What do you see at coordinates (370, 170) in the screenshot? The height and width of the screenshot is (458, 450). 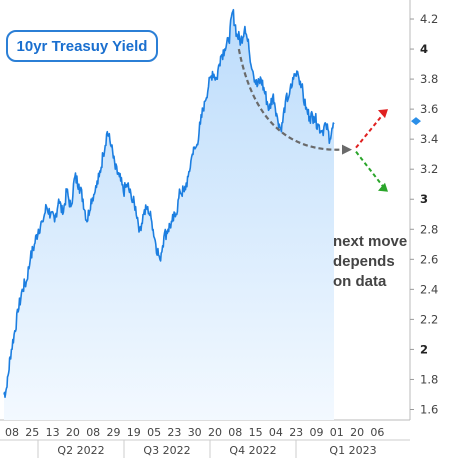 I see `down-scenario-arrow` at bounding box center [370, 170].